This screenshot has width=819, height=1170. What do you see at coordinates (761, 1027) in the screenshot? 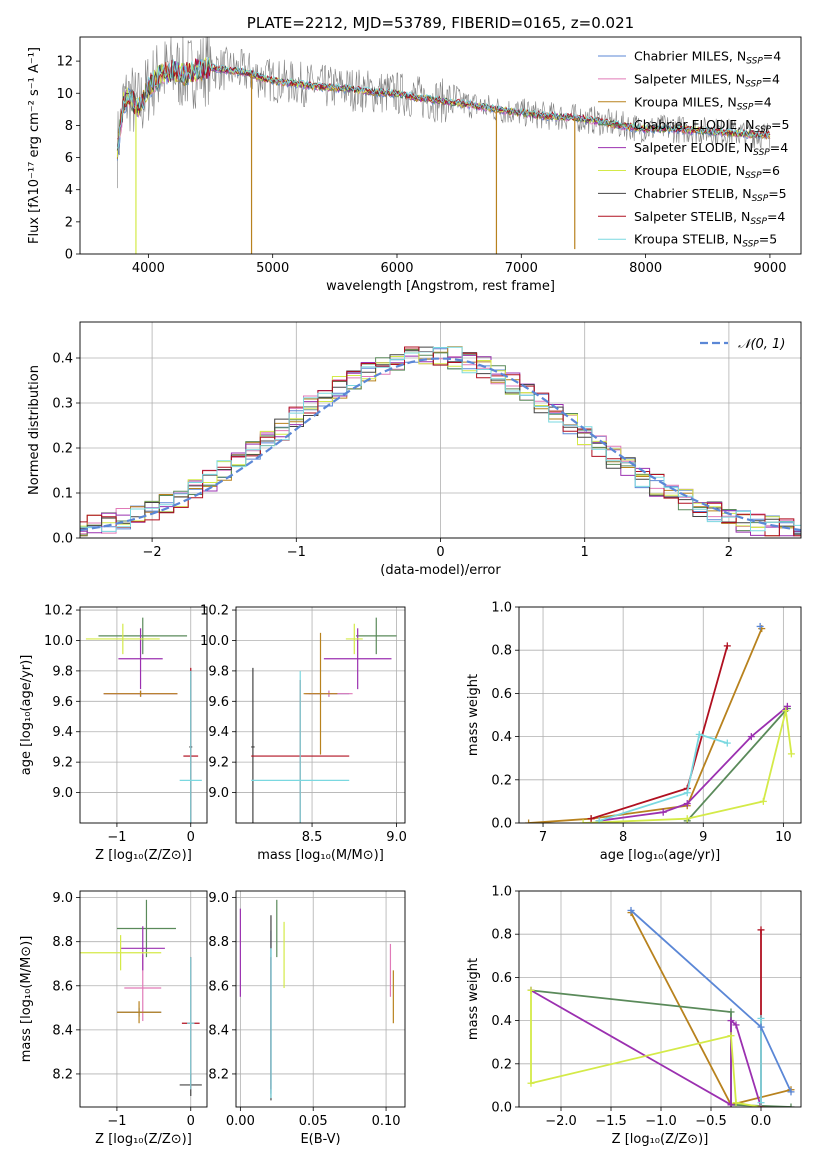
I see `marker-chabrier_miles` at bounding box center [761, 1027].